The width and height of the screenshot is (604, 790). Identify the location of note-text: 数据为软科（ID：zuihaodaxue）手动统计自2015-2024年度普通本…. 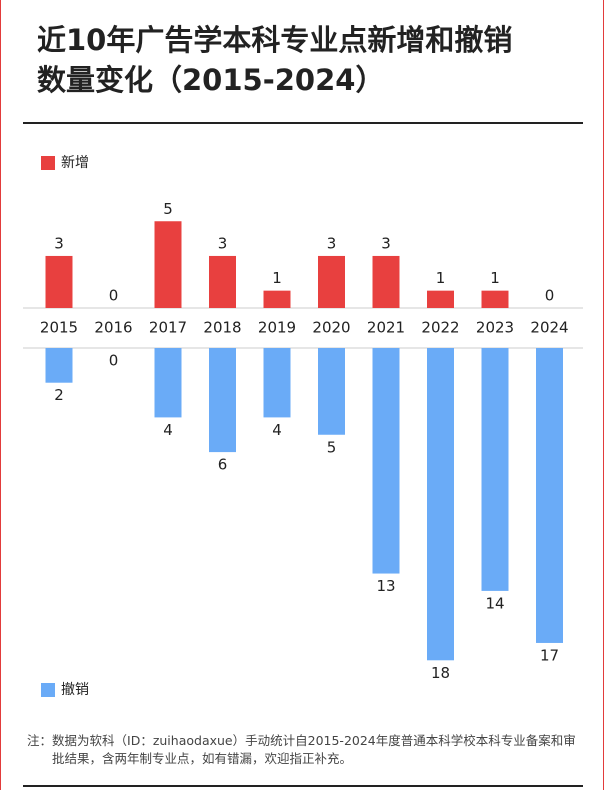
(314, 749).